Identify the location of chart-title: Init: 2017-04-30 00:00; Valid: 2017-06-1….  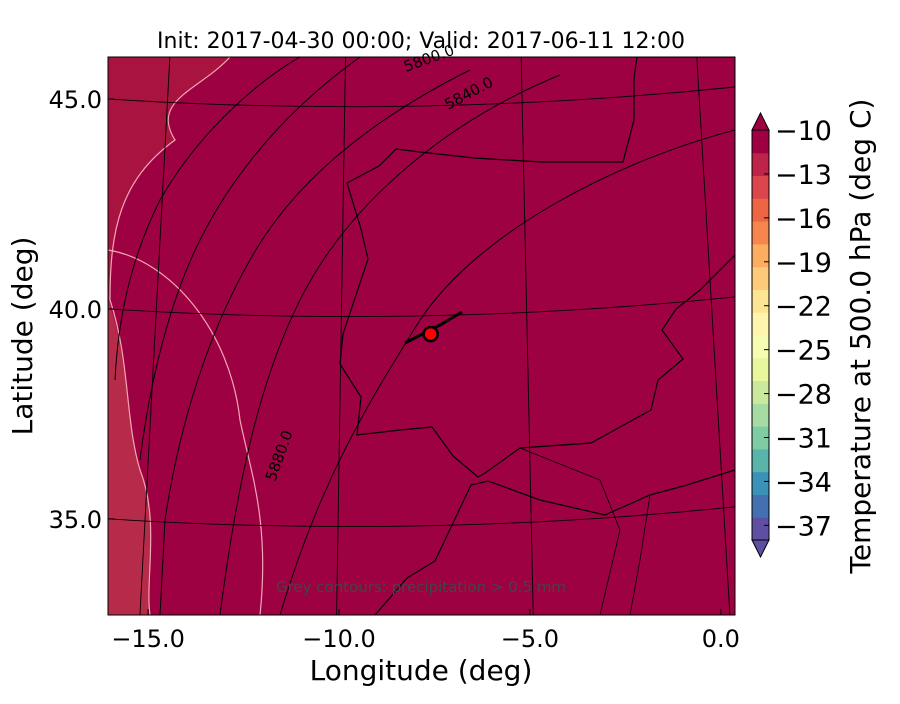
(421, 41).